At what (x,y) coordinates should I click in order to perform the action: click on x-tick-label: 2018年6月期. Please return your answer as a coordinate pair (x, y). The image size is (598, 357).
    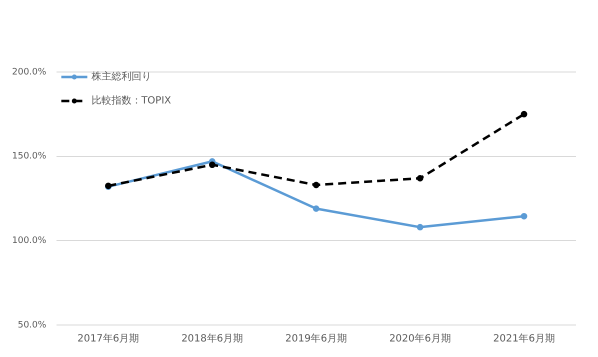
    Looking at the image, I should click on (212, 338).